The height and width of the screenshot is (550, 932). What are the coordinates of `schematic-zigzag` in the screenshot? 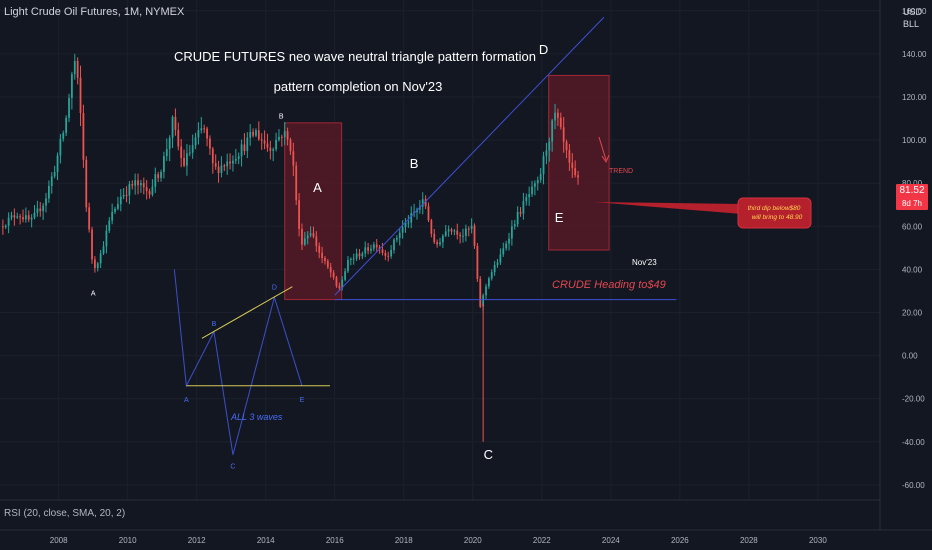 It's located at (238, 362).